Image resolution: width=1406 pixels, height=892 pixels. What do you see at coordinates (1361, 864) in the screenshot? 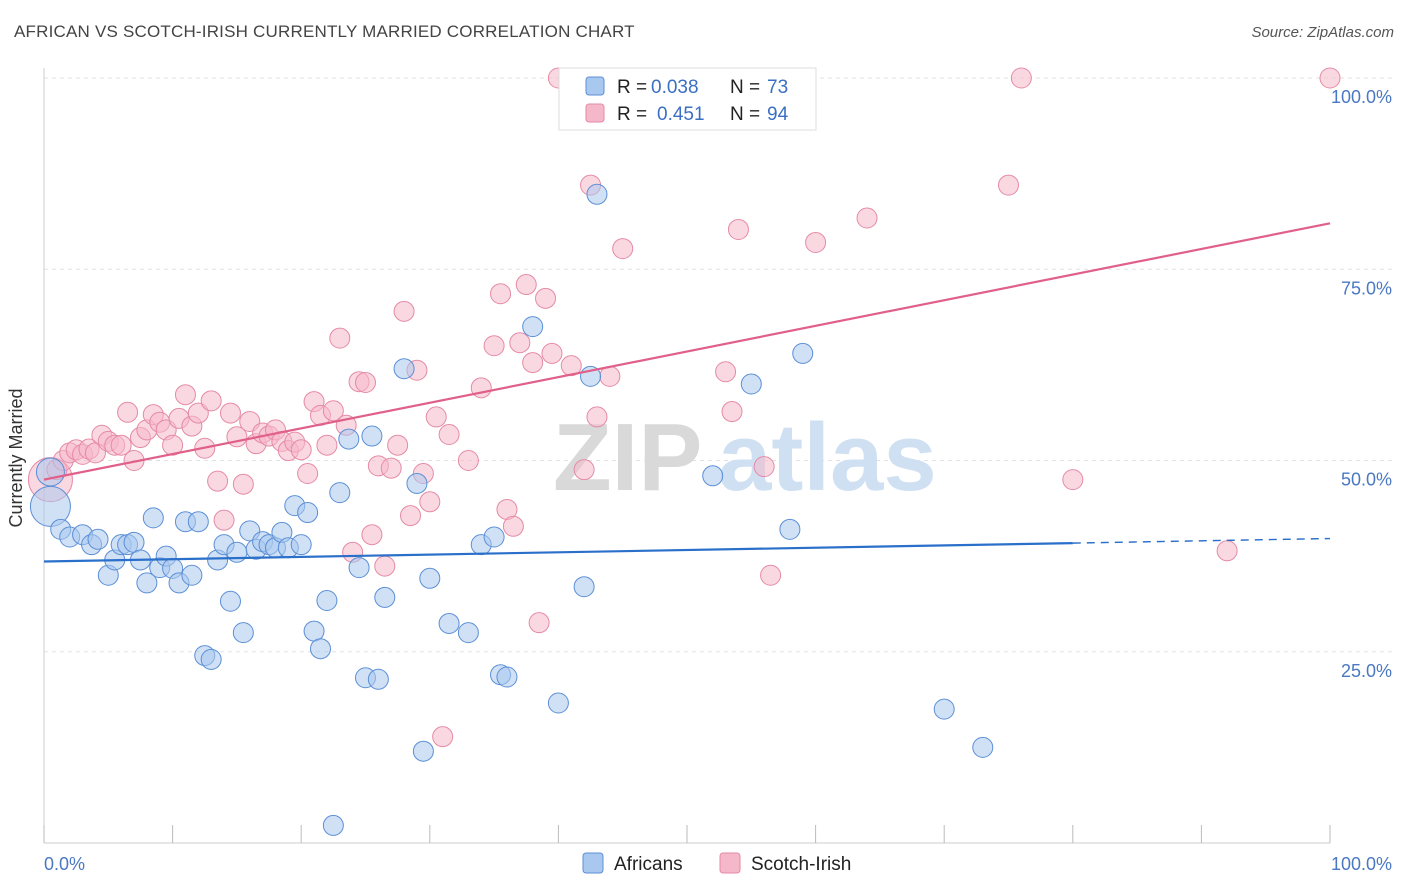
I see `x-tick-max: 100.0%` at bounding box center [1361, 864].